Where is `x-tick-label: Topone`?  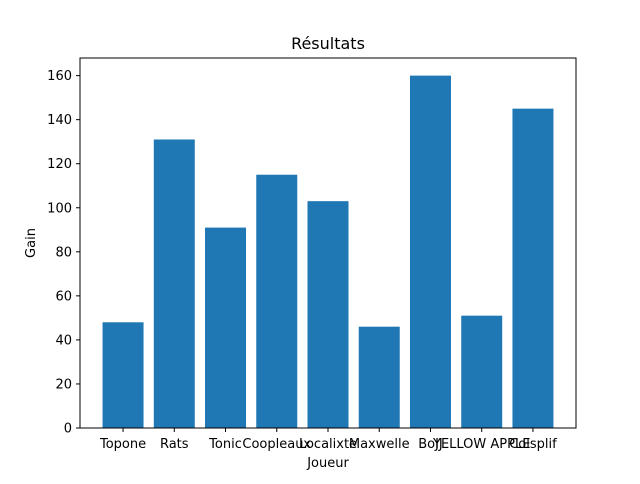 x-tick-label: Topone is located at coordinates (122, 444).